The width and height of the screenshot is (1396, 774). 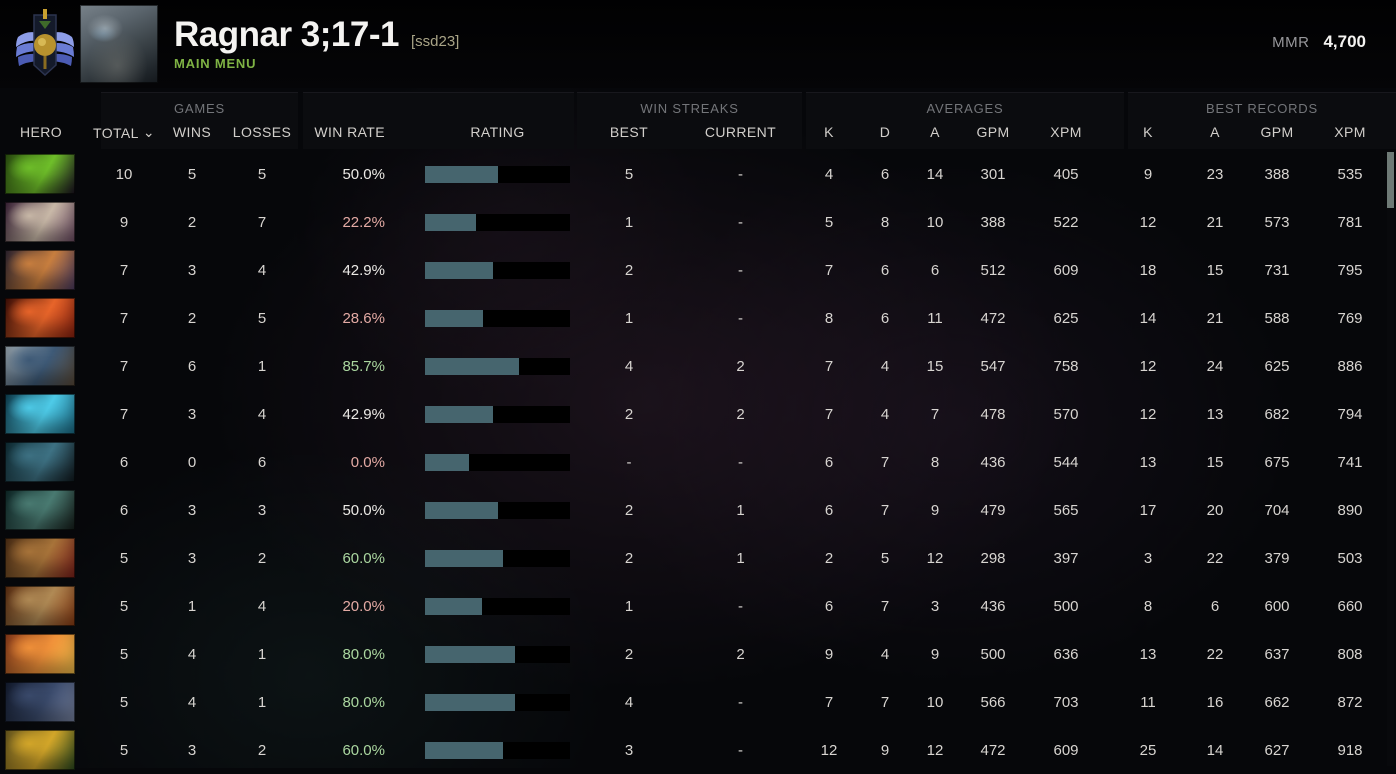 What do you see at coordinates (1277, 132) in the screenshot?
I see `column-header-rec-gpm: GPM` at bounding box center [1277, 132].